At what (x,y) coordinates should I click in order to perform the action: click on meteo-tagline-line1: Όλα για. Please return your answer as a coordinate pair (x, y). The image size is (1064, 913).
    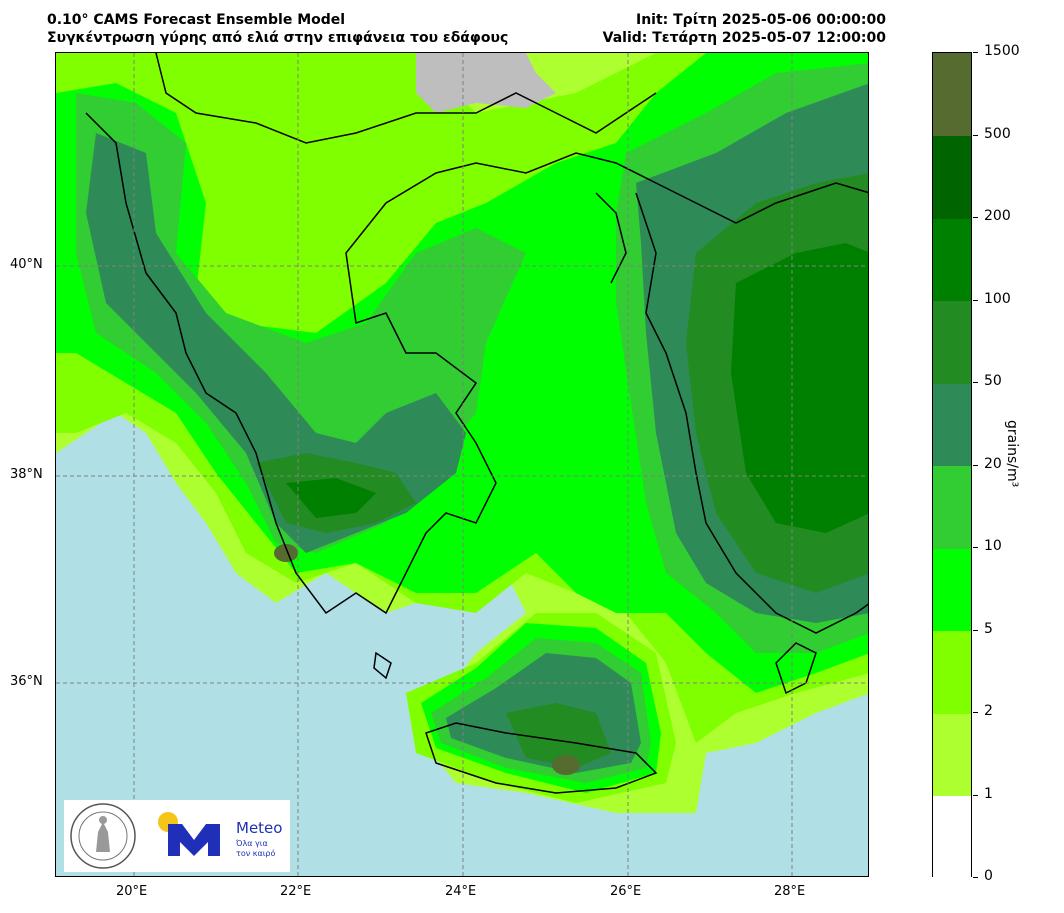
    Looking at the image, I should click on (252, 843).